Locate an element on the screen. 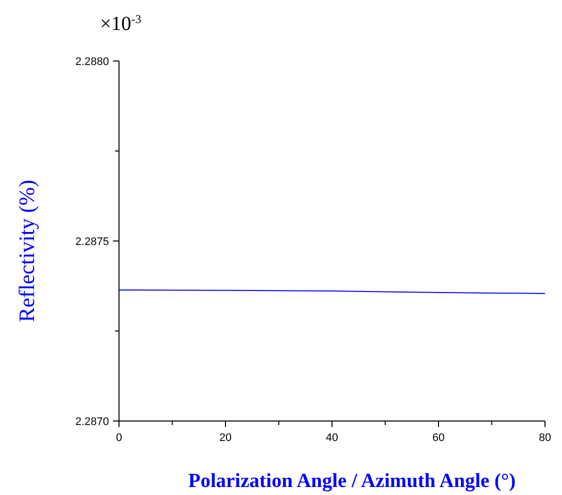  x-tick-label: 0 is located at coordinates (119, 438).